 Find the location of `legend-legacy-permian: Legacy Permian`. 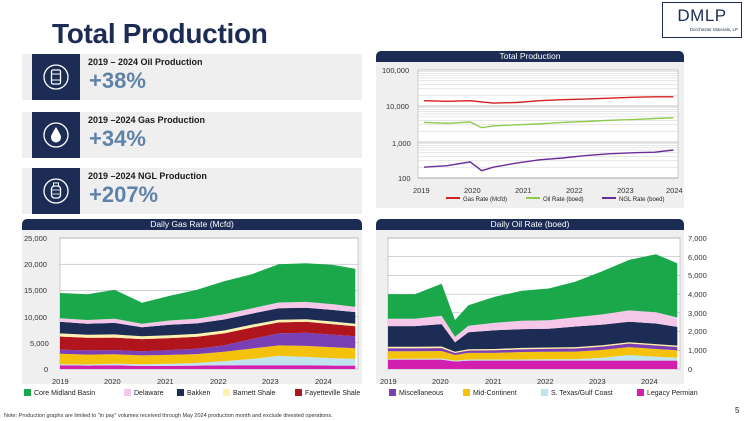

legend-legacy-permian: Legacy Permian is located at coordinates (667, 393).